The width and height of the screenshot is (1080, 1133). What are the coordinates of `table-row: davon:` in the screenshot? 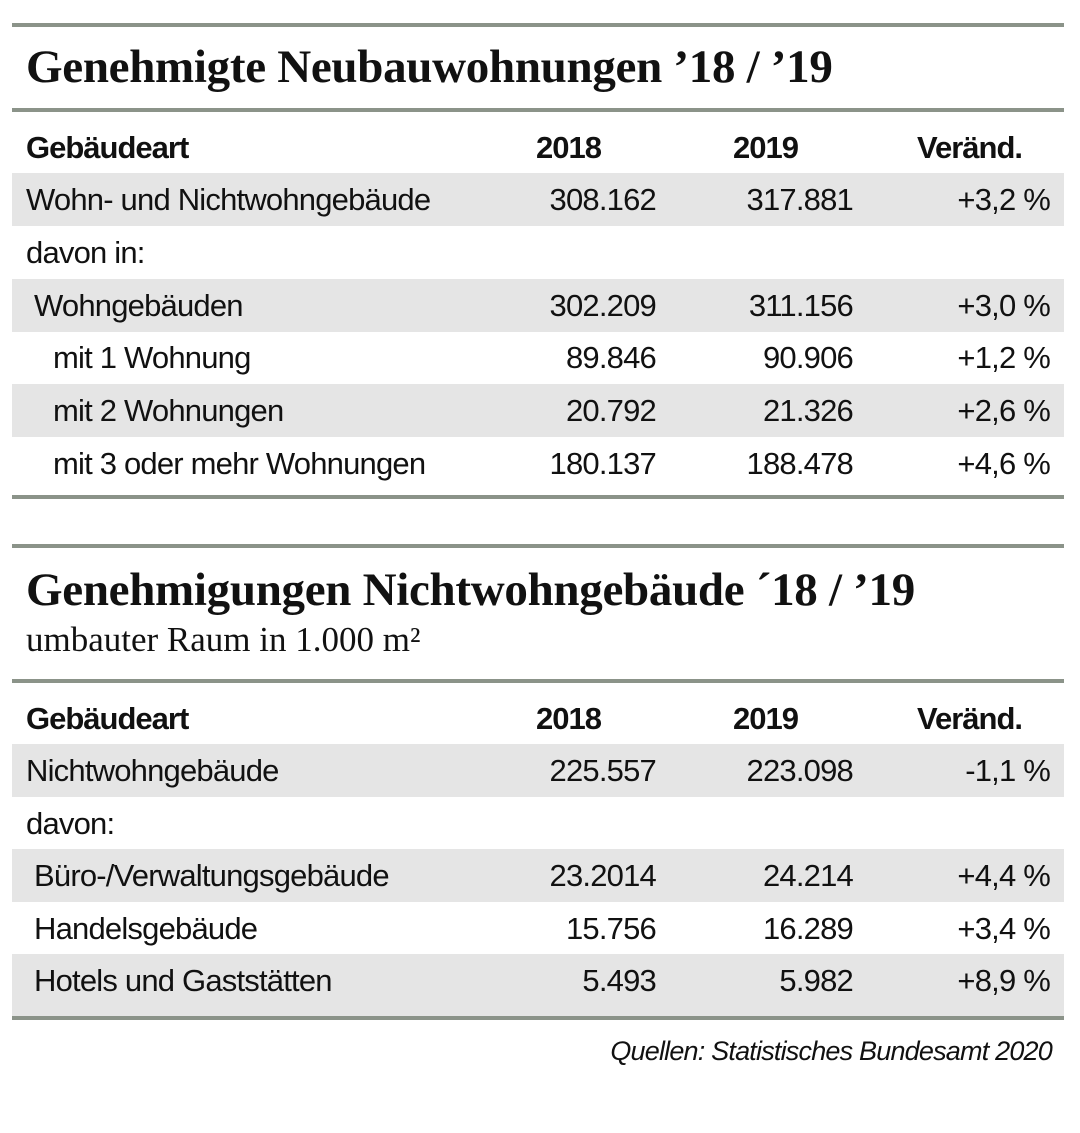 It's located at (538, 823).